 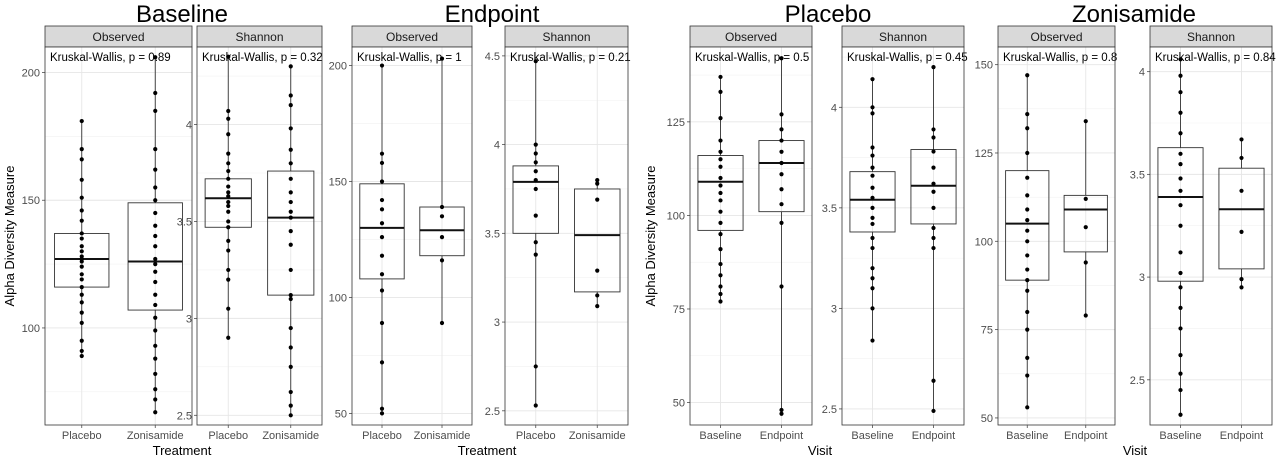 I want to click on y-tick-label: 75, so click(x=987, y=331).